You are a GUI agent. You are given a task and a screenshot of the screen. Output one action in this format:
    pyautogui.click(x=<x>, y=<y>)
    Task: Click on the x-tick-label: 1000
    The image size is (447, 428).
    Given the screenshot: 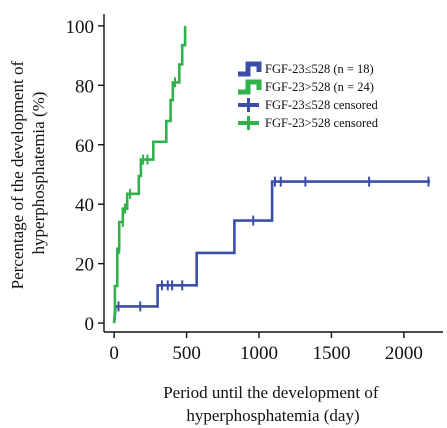 What is the action you would take?
    pyautogui.click(x=259, y=353)
    